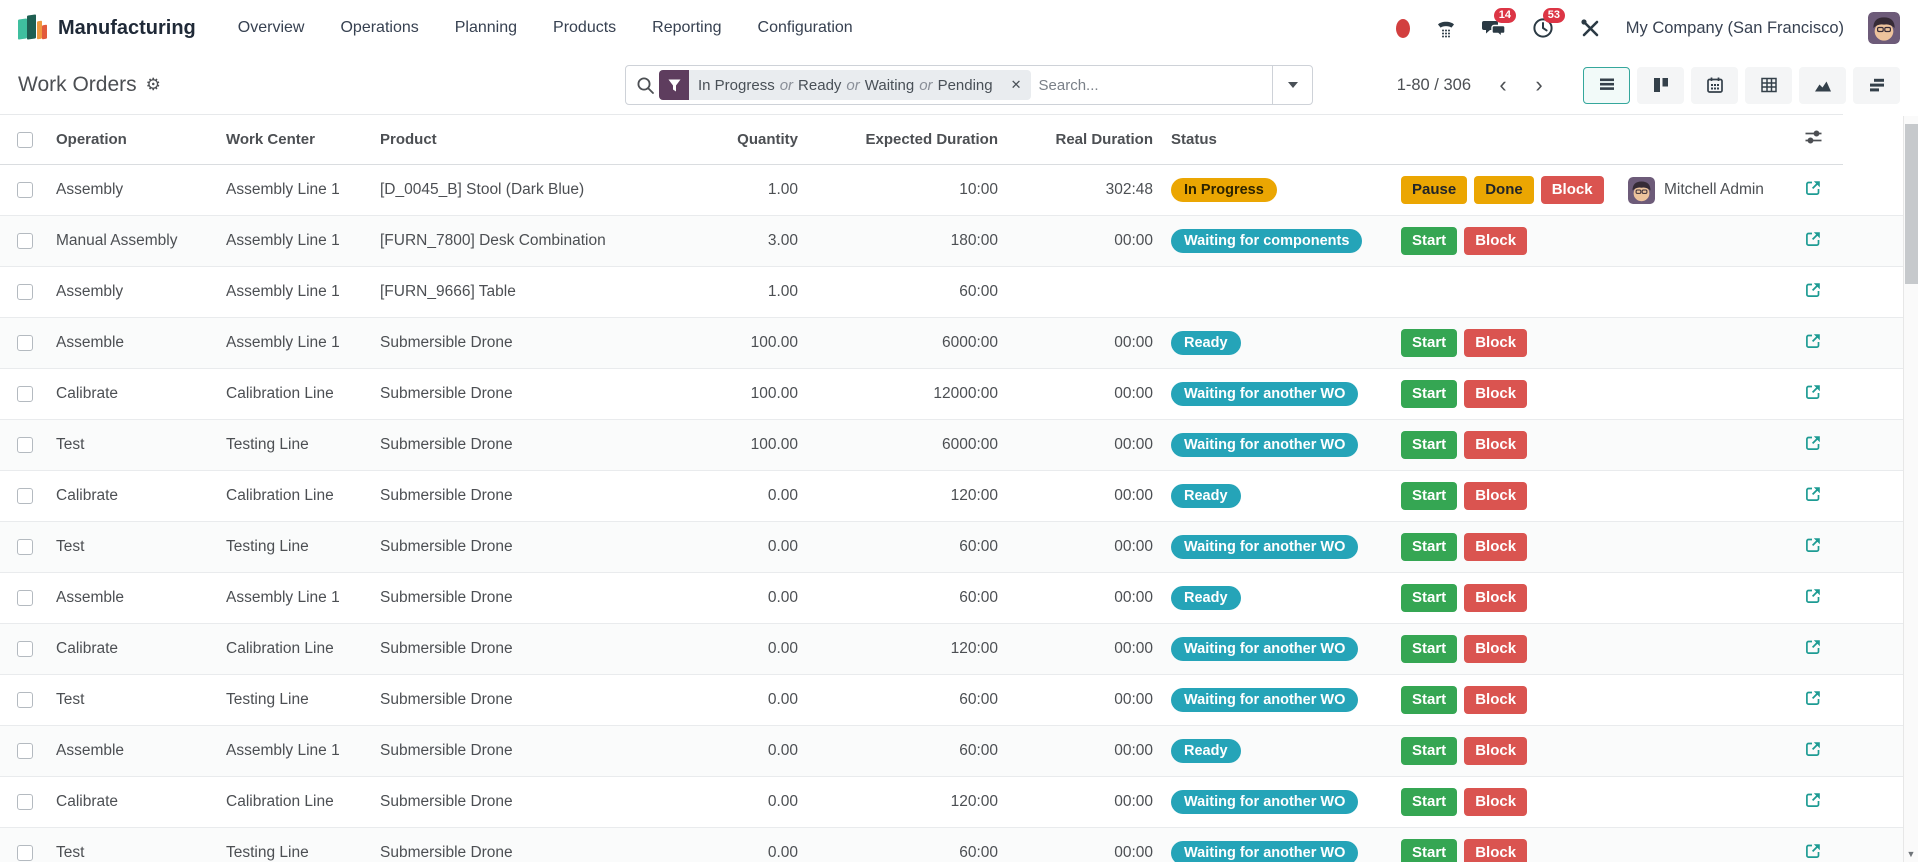  Describe the element at coordinates (133, 139) in the screenshot. I see `column-header-operation: Operation` at that location.